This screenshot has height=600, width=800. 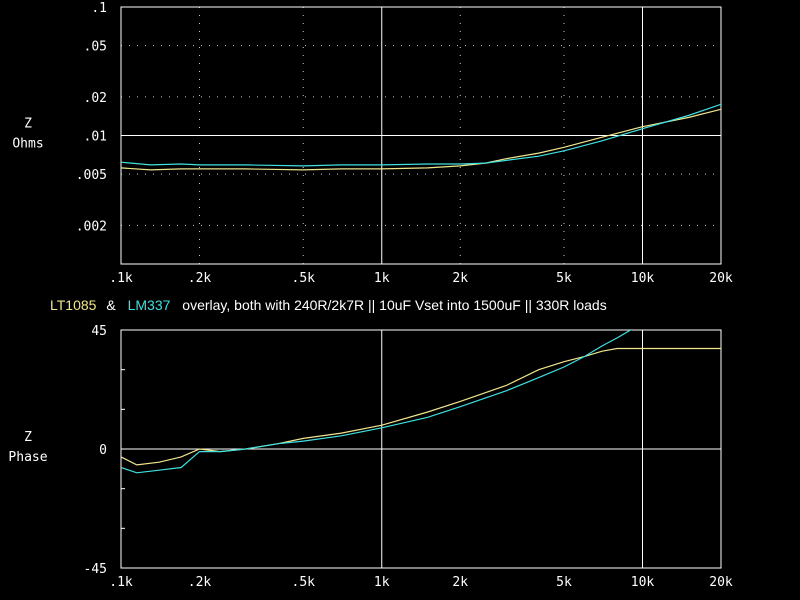 What do you see at coordinates (95, 569) in the screenshot?
I see `y-tick-label: -45` at bounding box center [95, 569].